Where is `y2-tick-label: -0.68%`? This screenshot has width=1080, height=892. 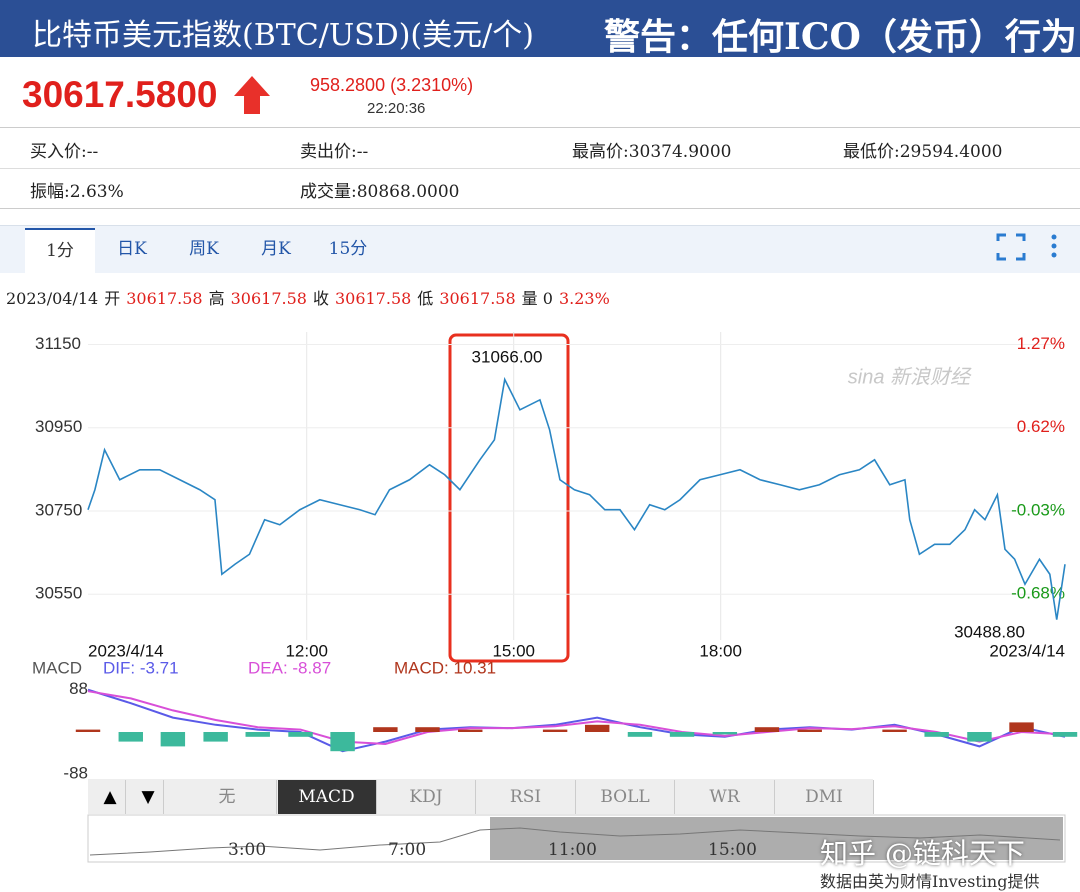
y2-tick-label: -0.68% is located at coordinates (1038, 593).